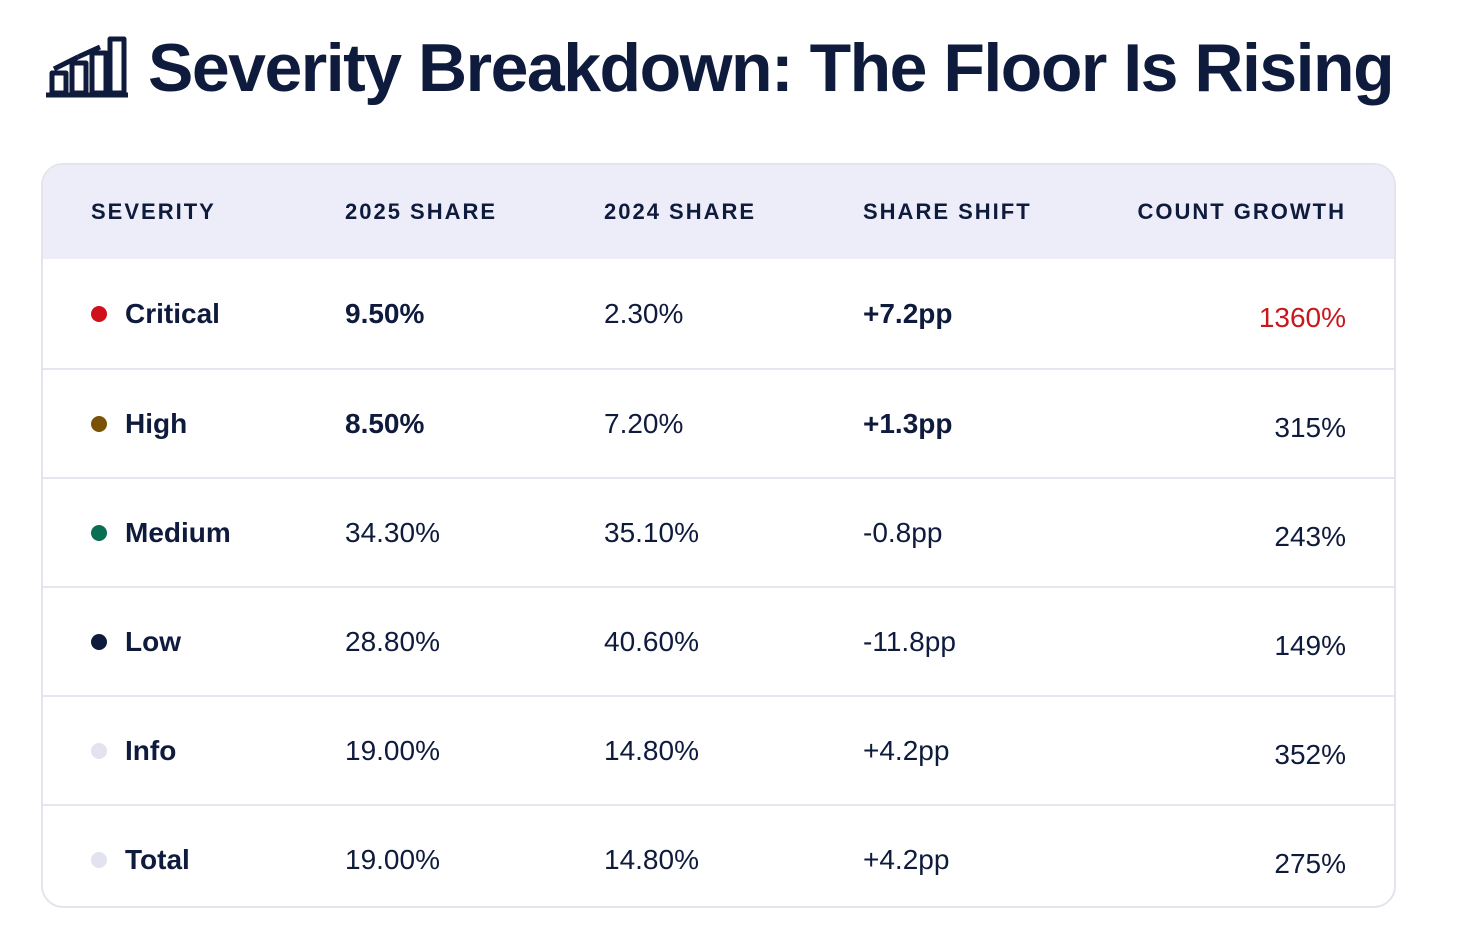 Image resolution: width=1474 pixels, height=942 pixels. I want to click on share-2024-cell: 35.10%, so click(651, 532).